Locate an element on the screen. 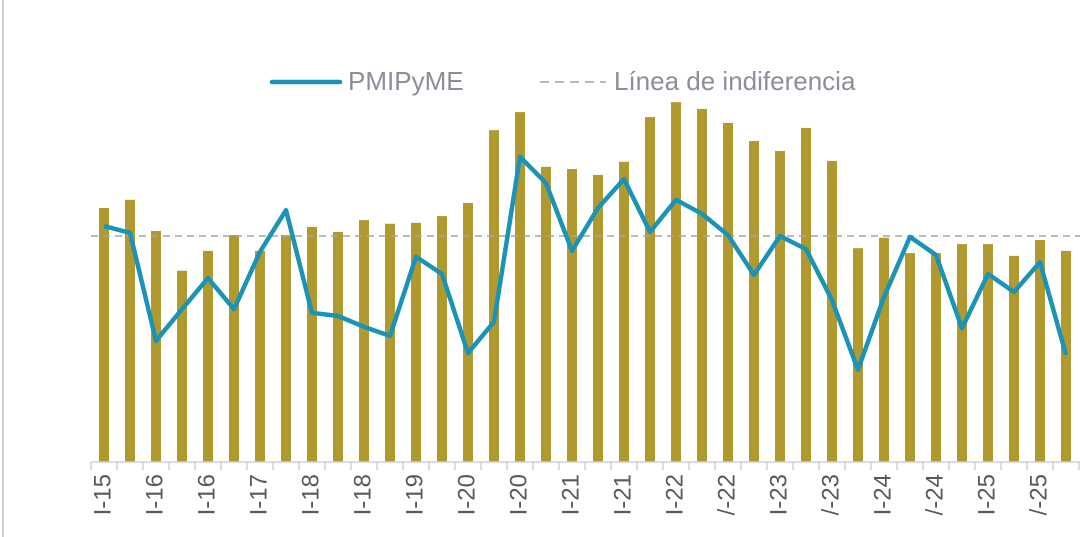 The image size is (1080, 537). x-tick-label: /-23 is located at coordinates (830, 494).